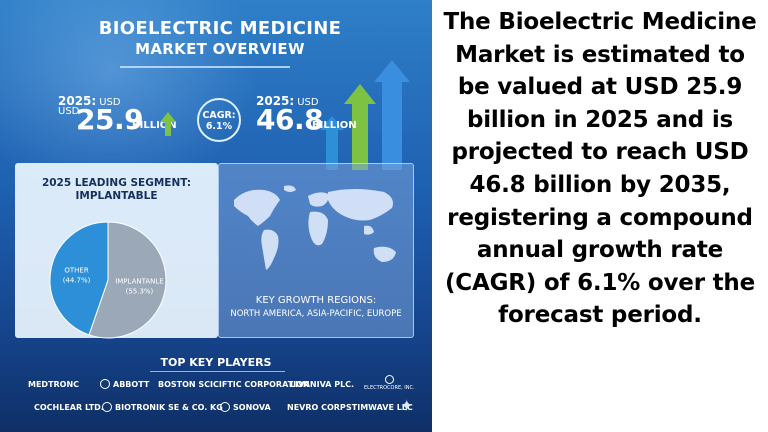 The image size is (768, 432). What do you see at coordinates (169, 407) in the screenshot?
I see `player-label: BIOTRONIK SE & CO. KG` at bounding box center [169, 407].